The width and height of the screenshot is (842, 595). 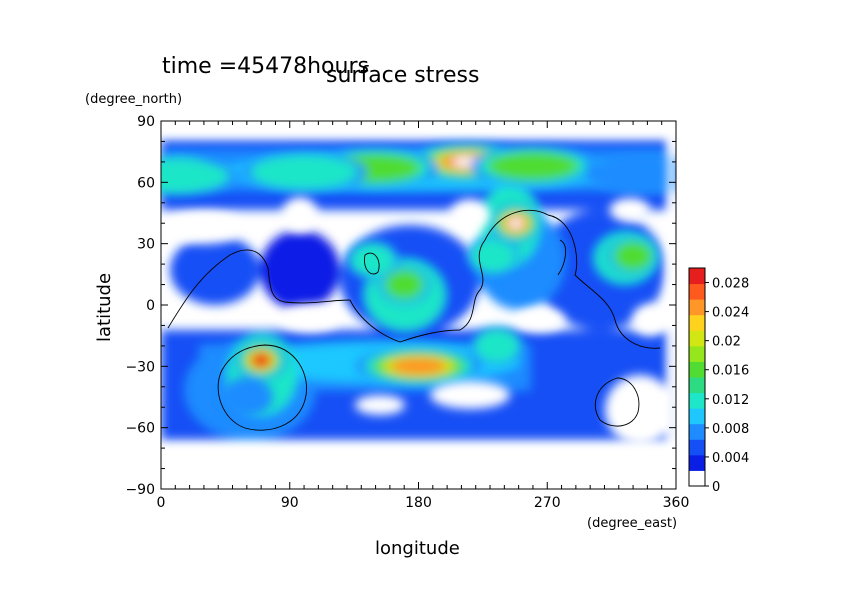 I want to click on y-tick-label: 90, so click(x=146, y=122).